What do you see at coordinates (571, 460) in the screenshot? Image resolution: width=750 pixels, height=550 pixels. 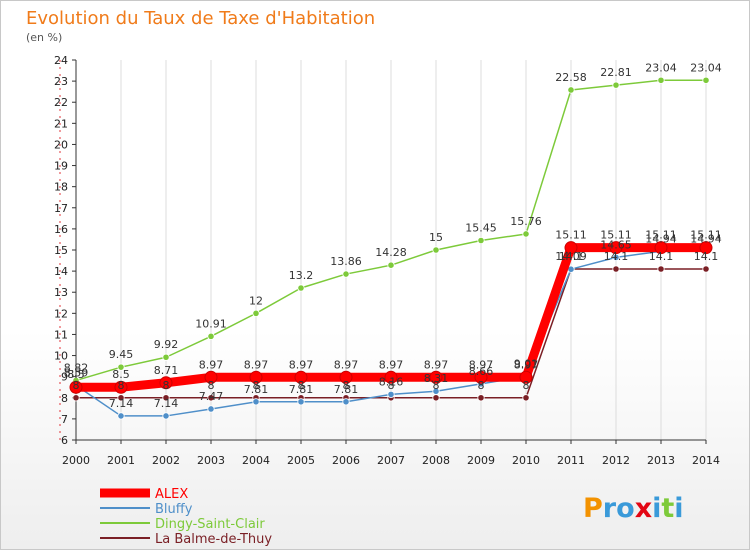 I see `x-tick-label: 2011` at bounding box center [571, 460].